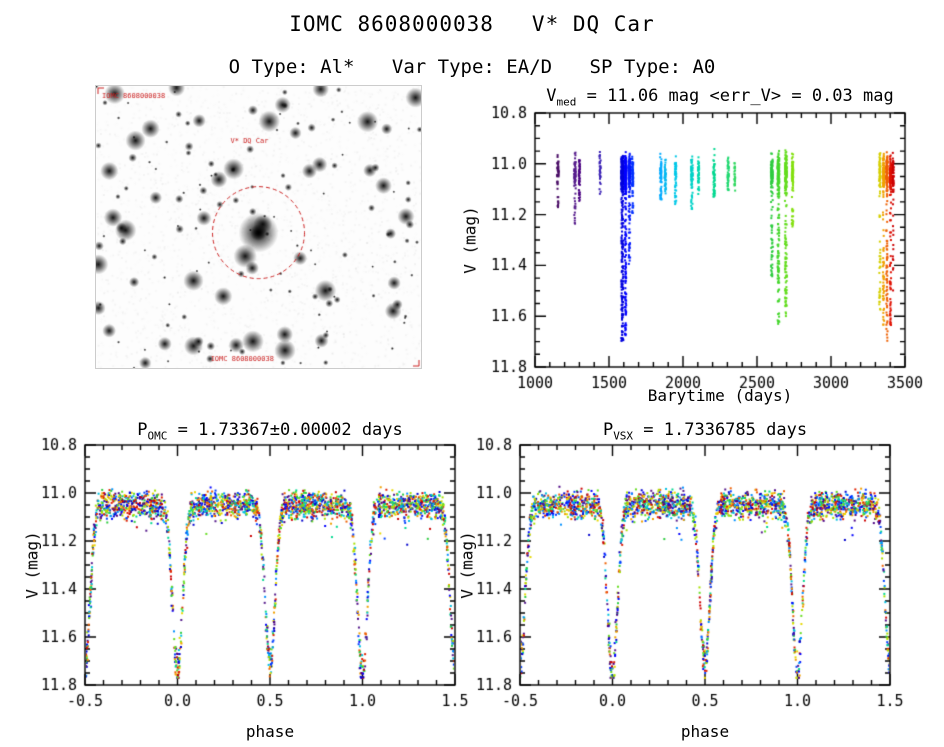  What do you see at coordinates (470, 240) in the screenshot?
I see `timeseries-ylabel: V (mag)` at bounding box center [470, 240].